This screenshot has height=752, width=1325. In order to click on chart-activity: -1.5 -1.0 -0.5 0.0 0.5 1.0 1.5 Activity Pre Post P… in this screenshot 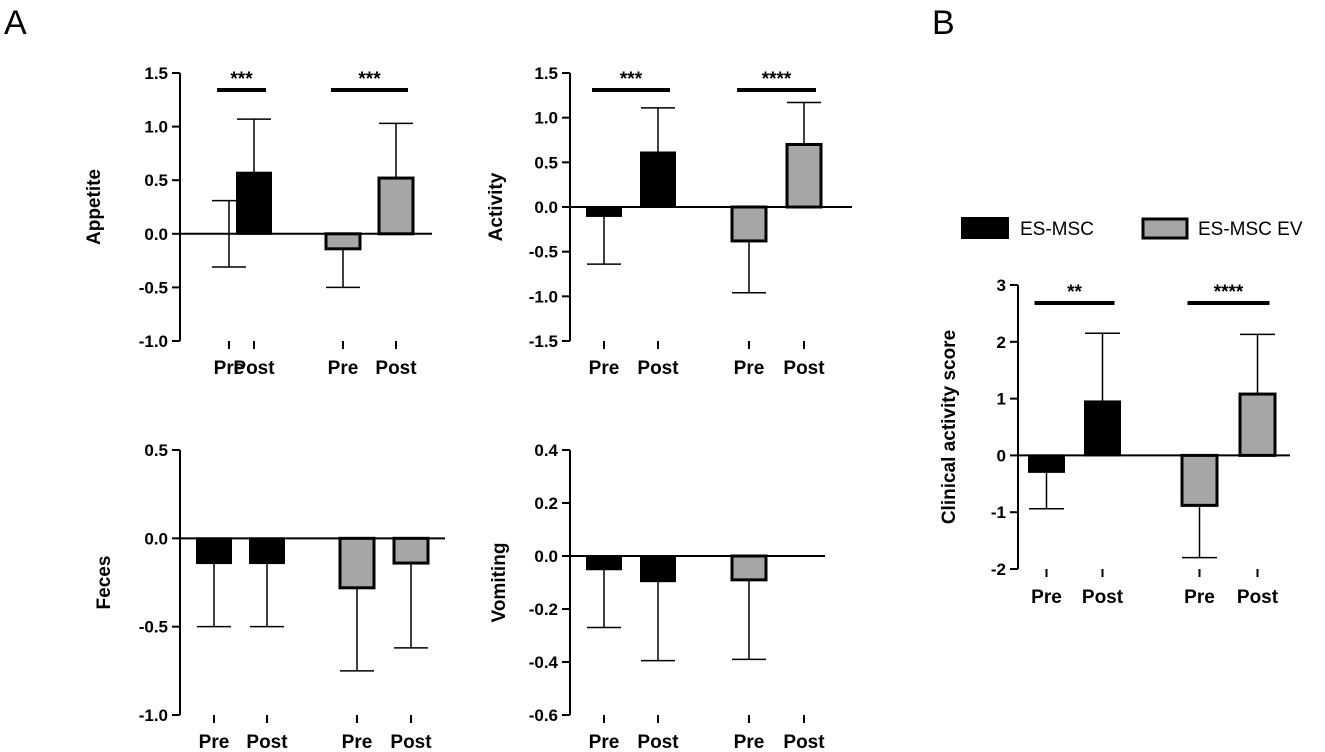, I will do `click(669, 221)`.